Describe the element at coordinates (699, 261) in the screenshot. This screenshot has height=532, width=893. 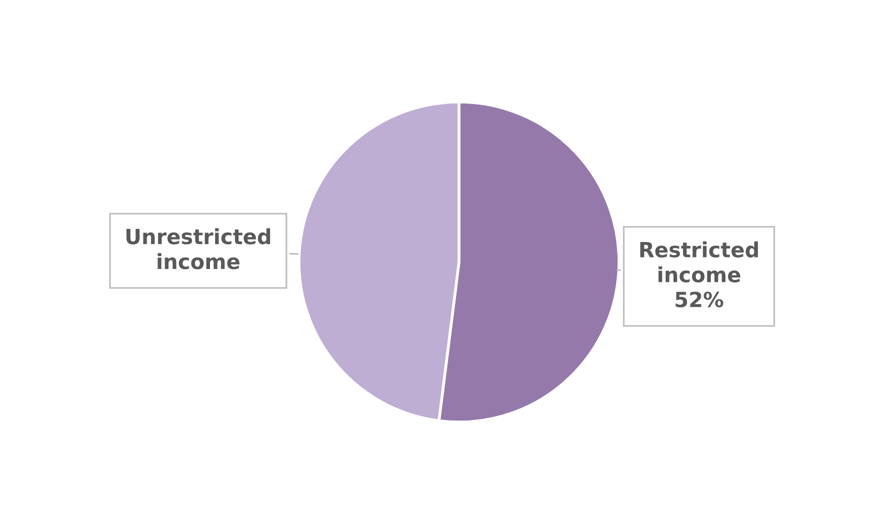
I see `slice-label: Restricted income` at that location.